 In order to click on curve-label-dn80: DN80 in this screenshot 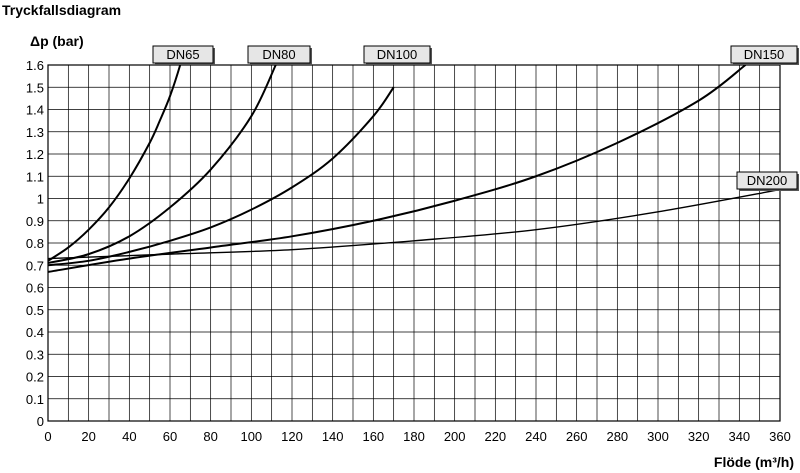, I will do `click(279, 55)`.